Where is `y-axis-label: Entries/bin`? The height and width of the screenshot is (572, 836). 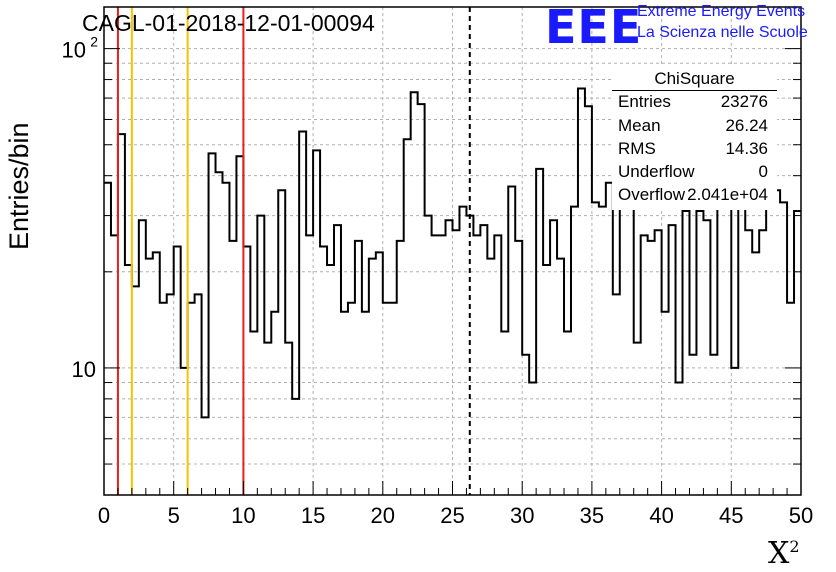 y-axis-label: Entries/bin is located at coordinates (19, 186).